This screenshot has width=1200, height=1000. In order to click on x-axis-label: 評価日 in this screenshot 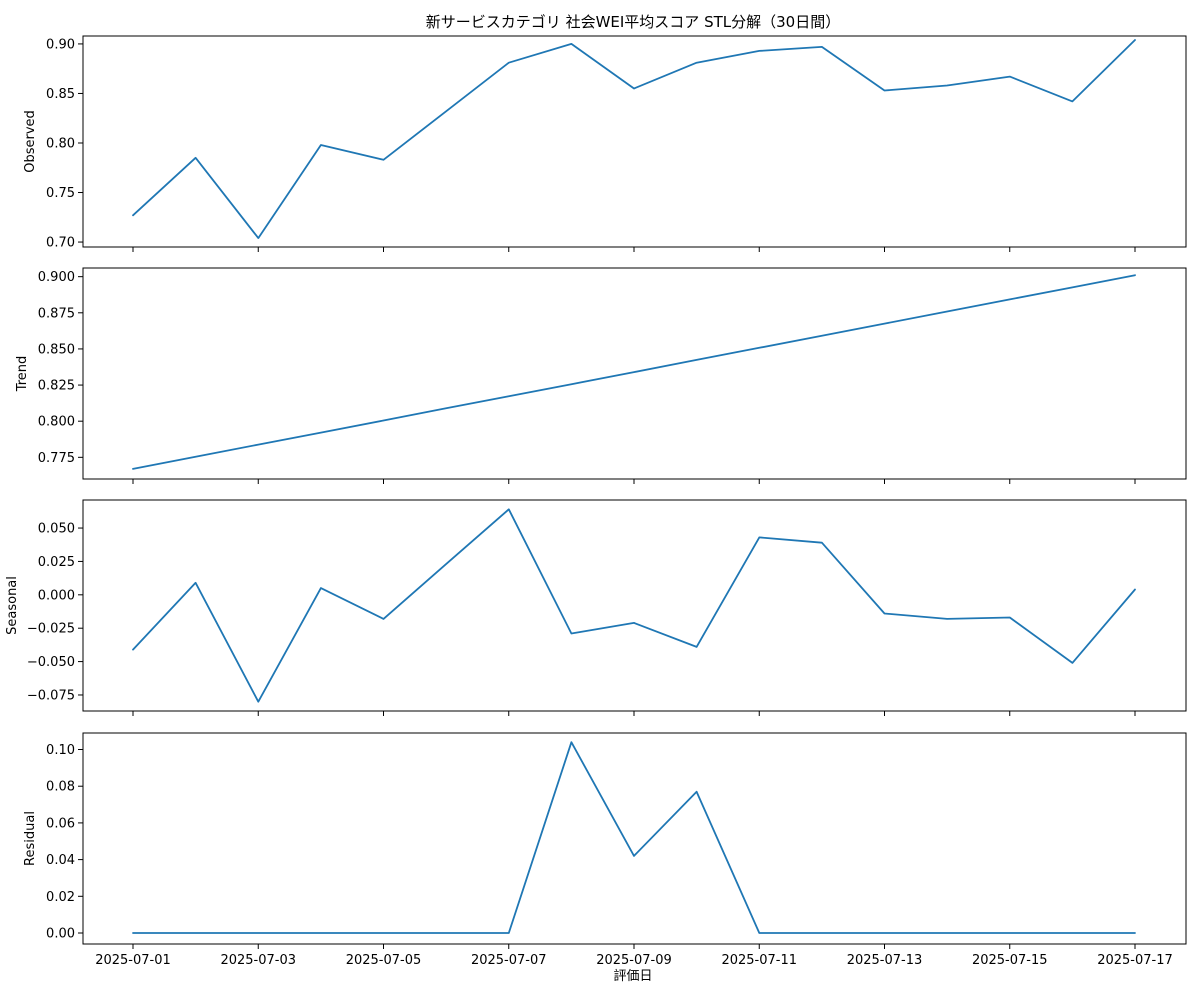, I will do `click(632, 976)`.